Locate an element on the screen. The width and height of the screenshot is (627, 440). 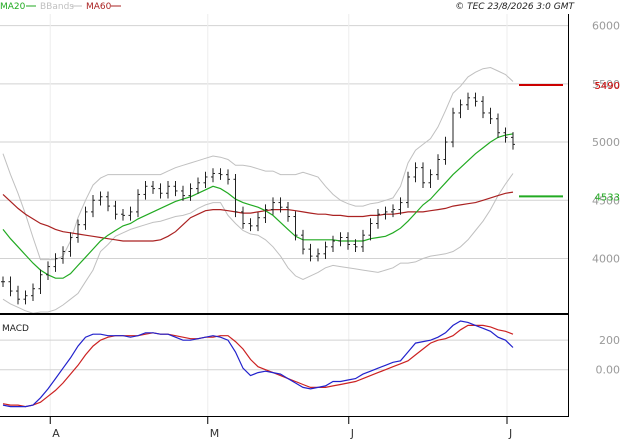
price-y-axis: 6000 5500 5000 4500 4000 is located at coordinates (606, 143).